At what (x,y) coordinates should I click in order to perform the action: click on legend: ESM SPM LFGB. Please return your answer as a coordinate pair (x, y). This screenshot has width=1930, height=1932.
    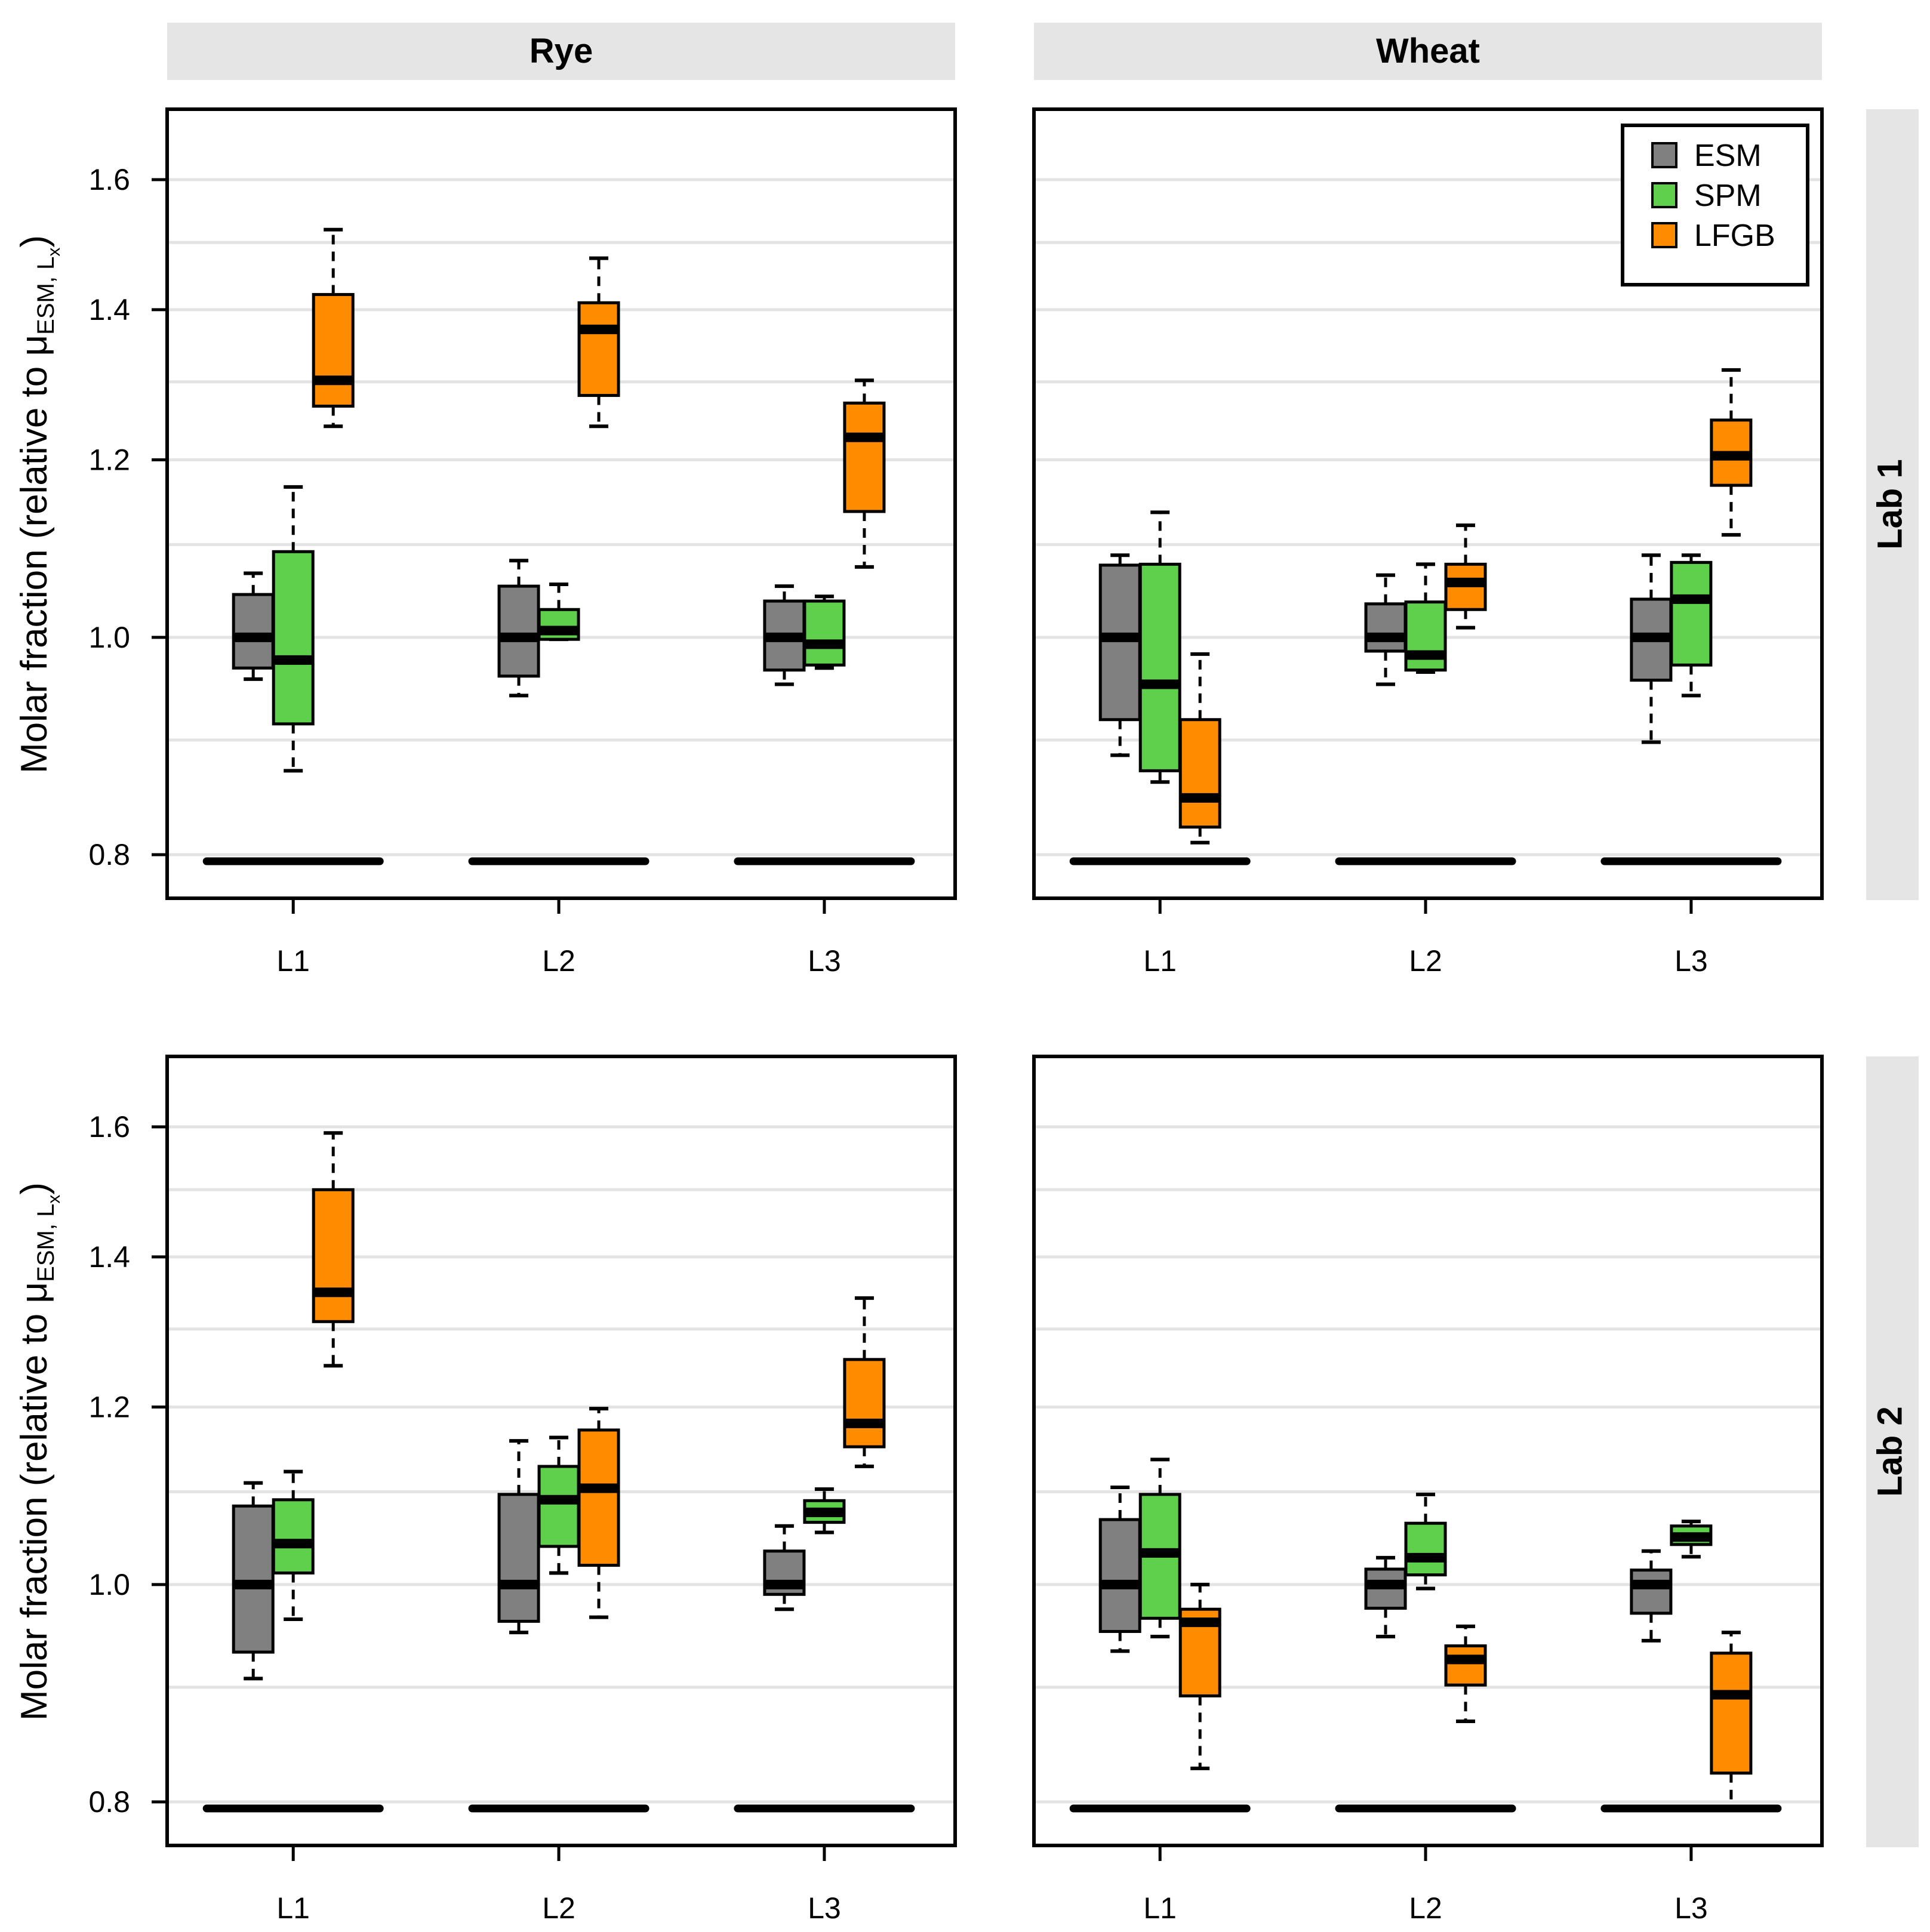
    Looking at the image, I should click on (1715, 205).